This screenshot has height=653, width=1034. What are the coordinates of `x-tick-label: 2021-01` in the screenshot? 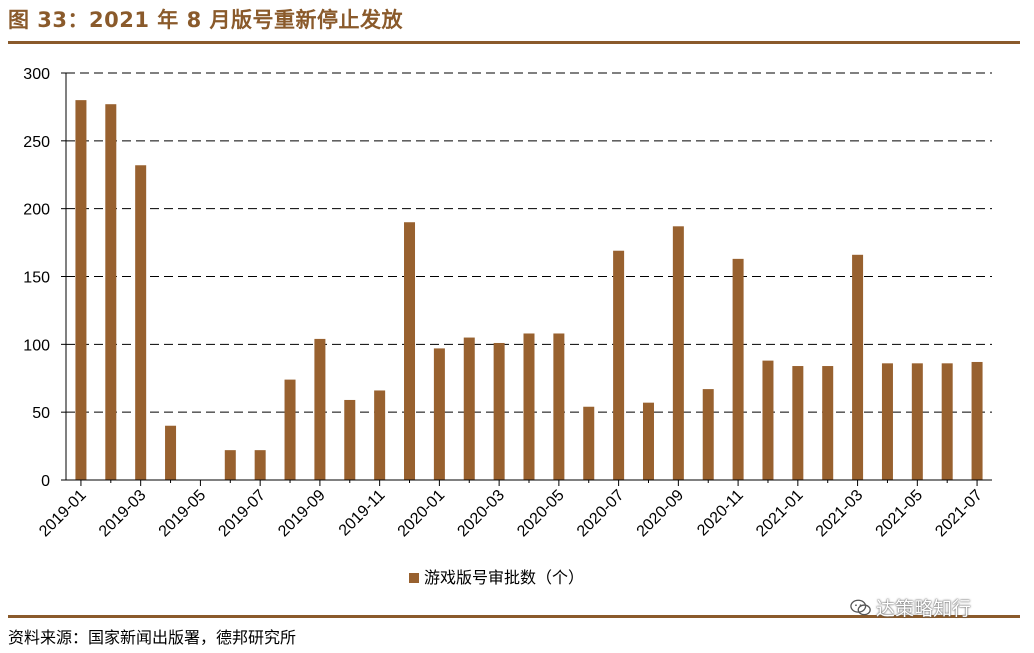 It's located at (780, 514).